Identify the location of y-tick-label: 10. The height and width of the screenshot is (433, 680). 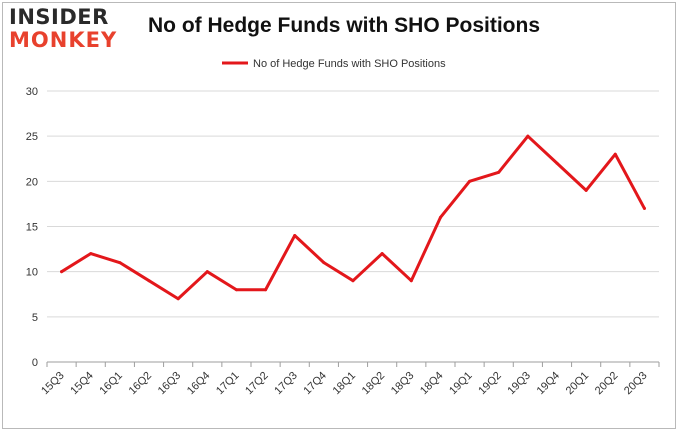
(32, 273).